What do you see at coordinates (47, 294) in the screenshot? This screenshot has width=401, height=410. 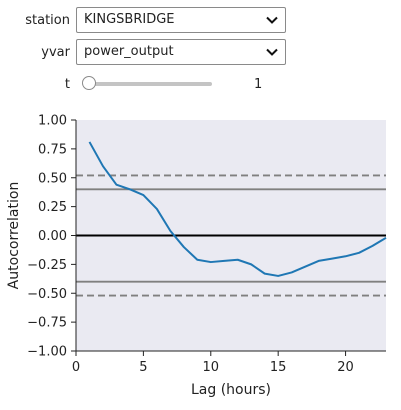 I see `y-tick-label: −0.50` at bounding box center [47, 294].